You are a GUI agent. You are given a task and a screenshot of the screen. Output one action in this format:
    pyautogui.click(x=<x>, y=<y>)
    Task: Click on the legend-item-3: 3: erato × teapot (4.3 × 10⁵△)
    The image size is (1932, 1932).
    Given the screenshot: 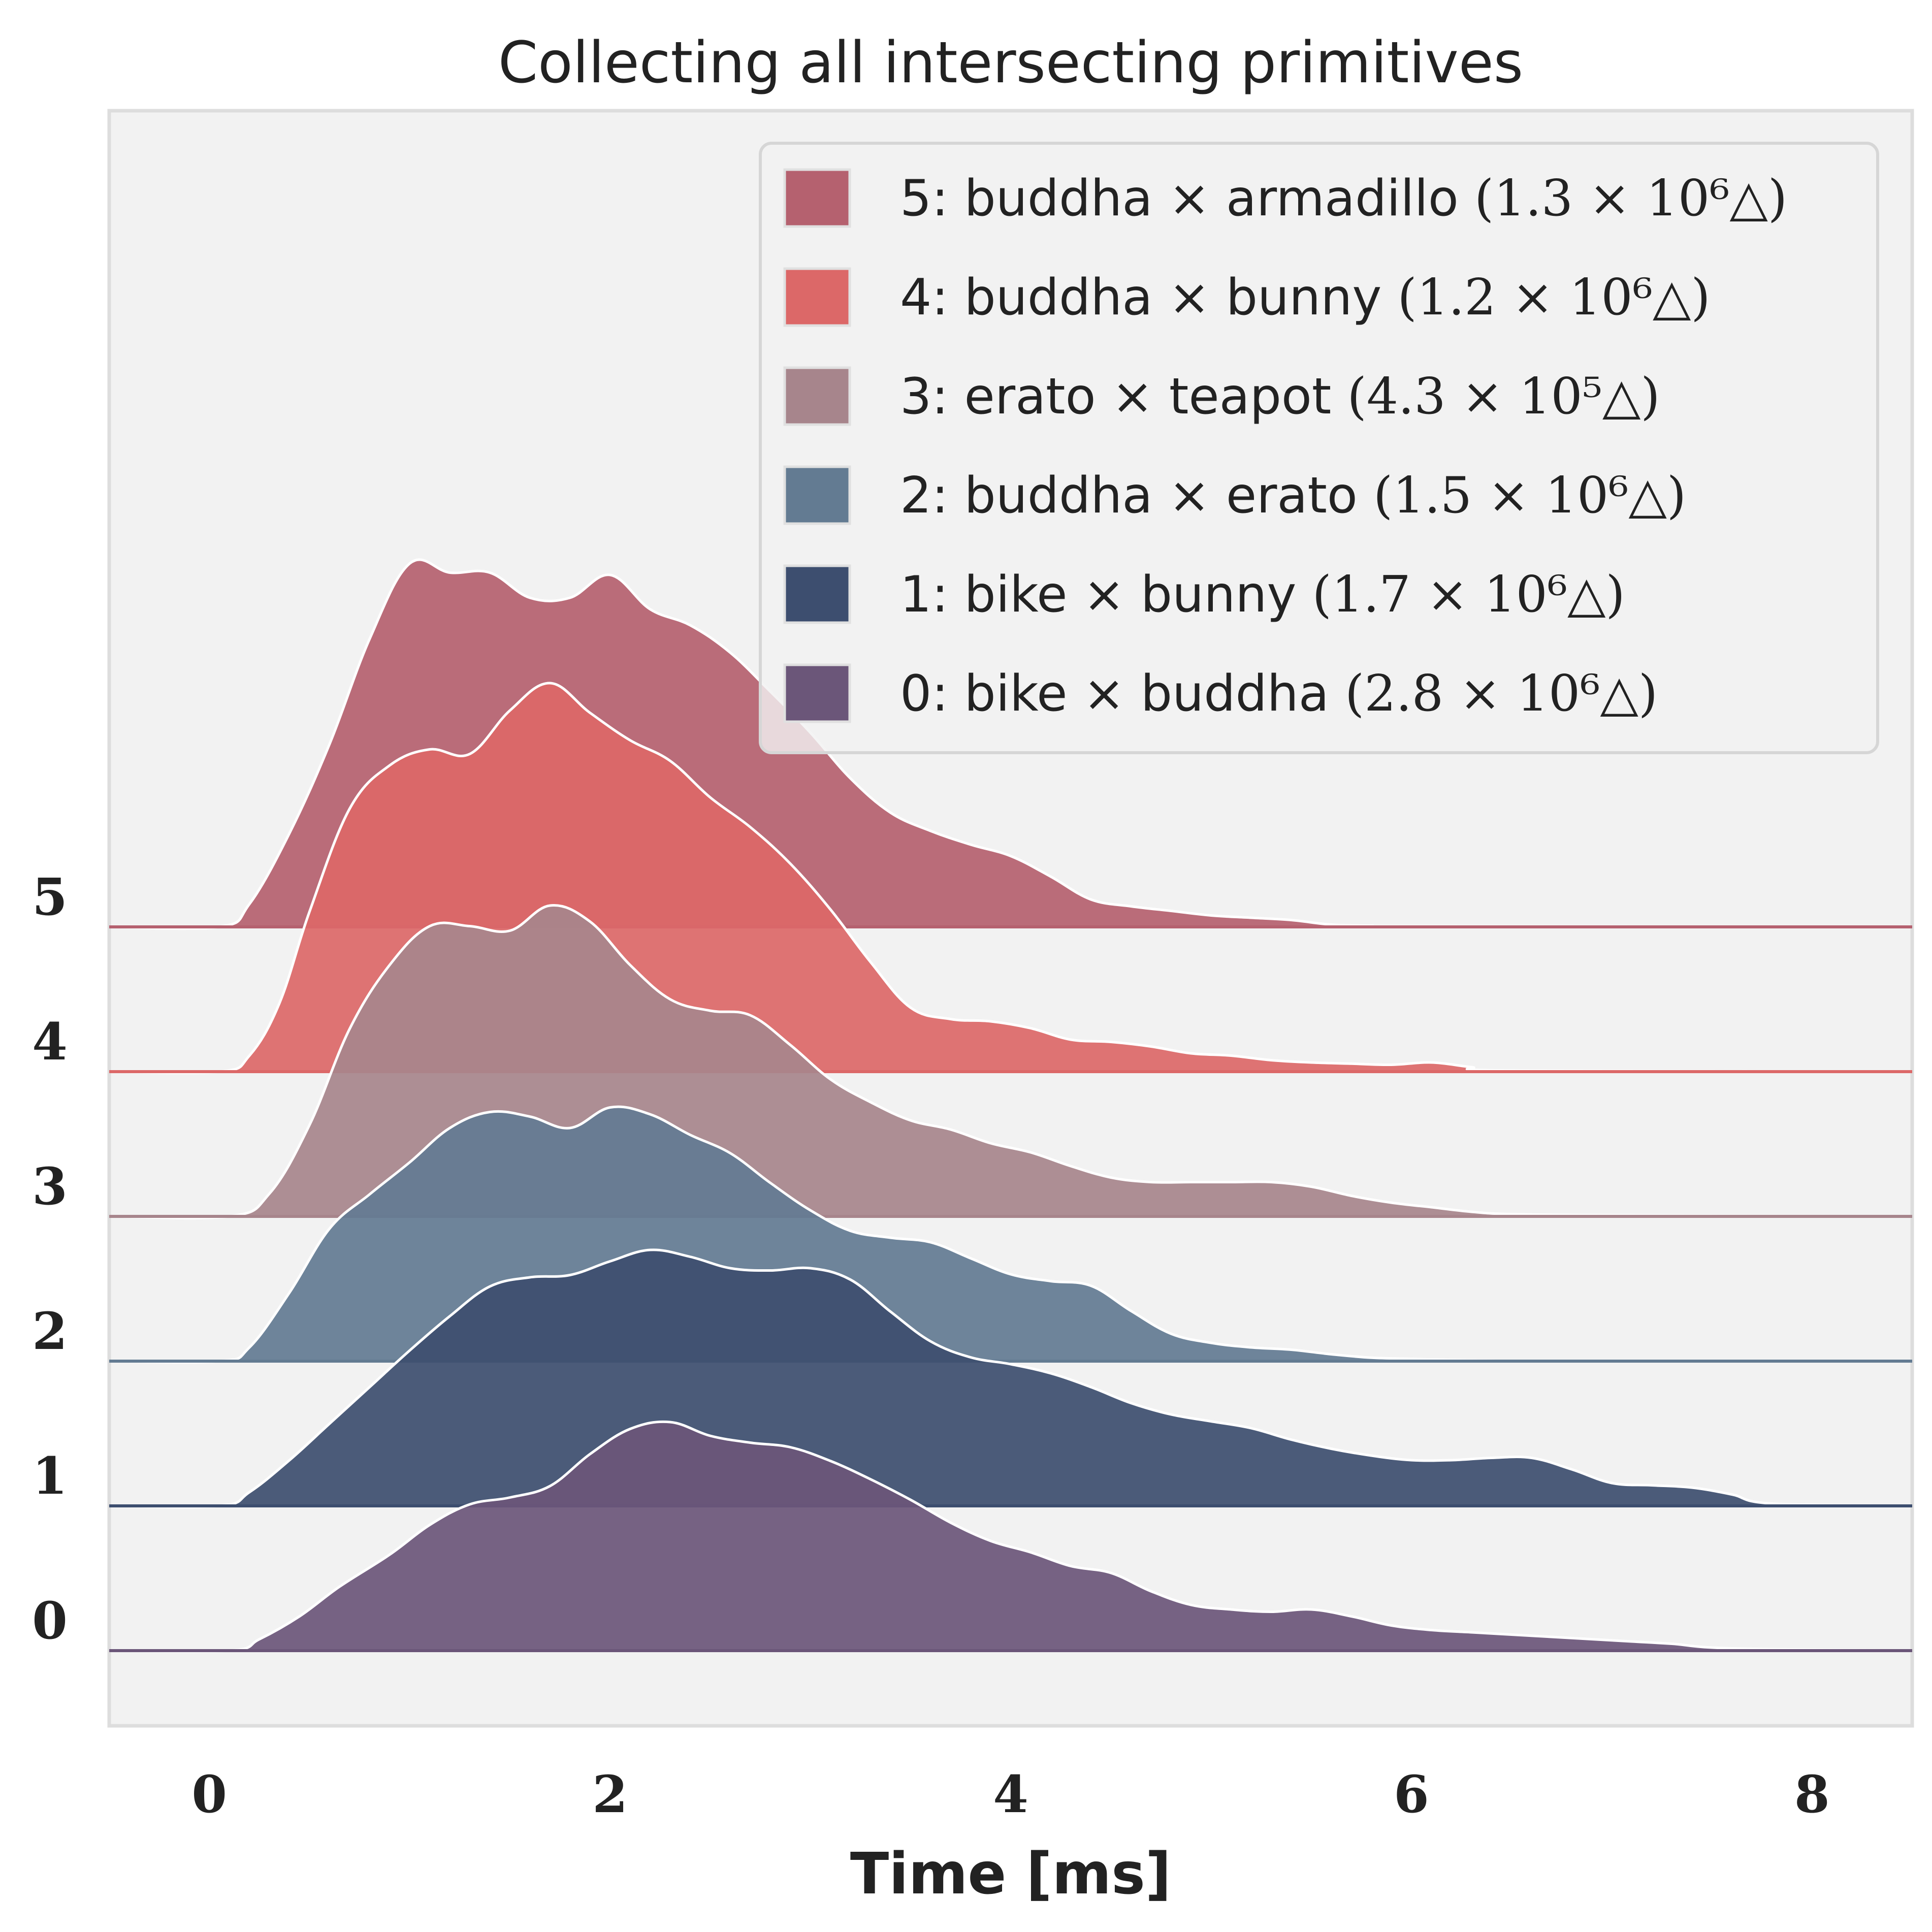 What is the action you would take?
    pyautogui.click(x=1221, y=396)
    